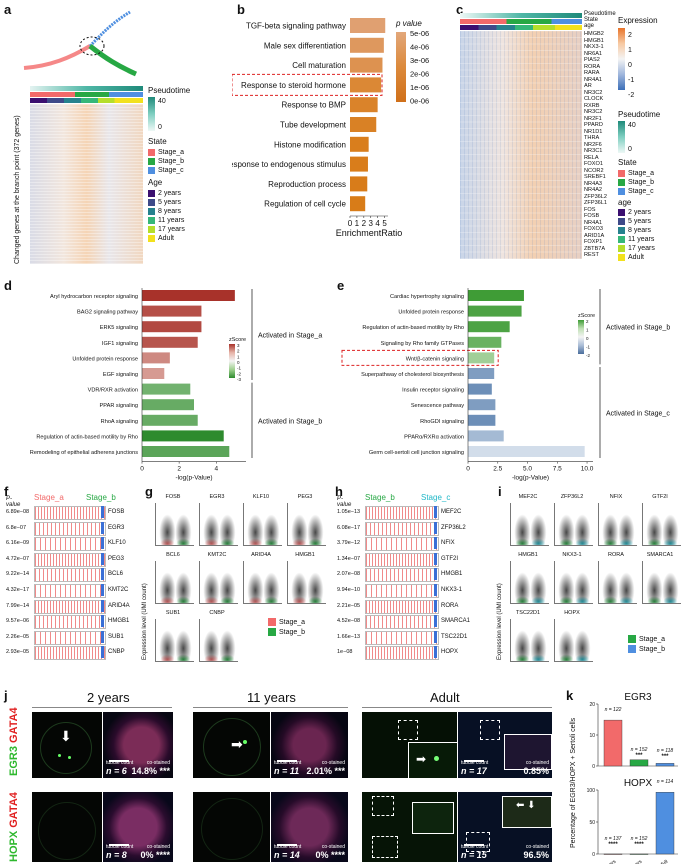 This screenshot has height=865, width=685. What do you see at coordinates (452, 574) in the screenshot?
I see `gene-label: HMGB1` at bounding box center [452, 574].